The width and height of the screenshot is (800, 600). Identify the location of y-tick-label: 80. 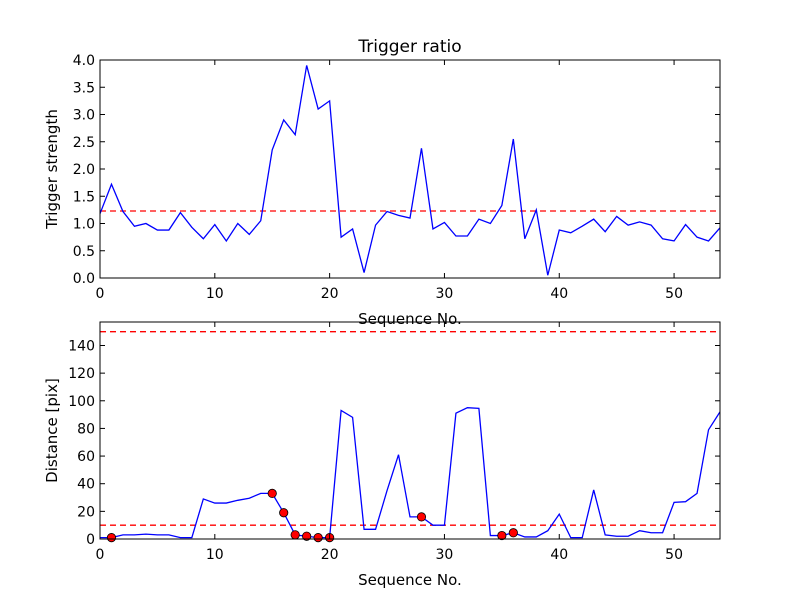
(86, 429).